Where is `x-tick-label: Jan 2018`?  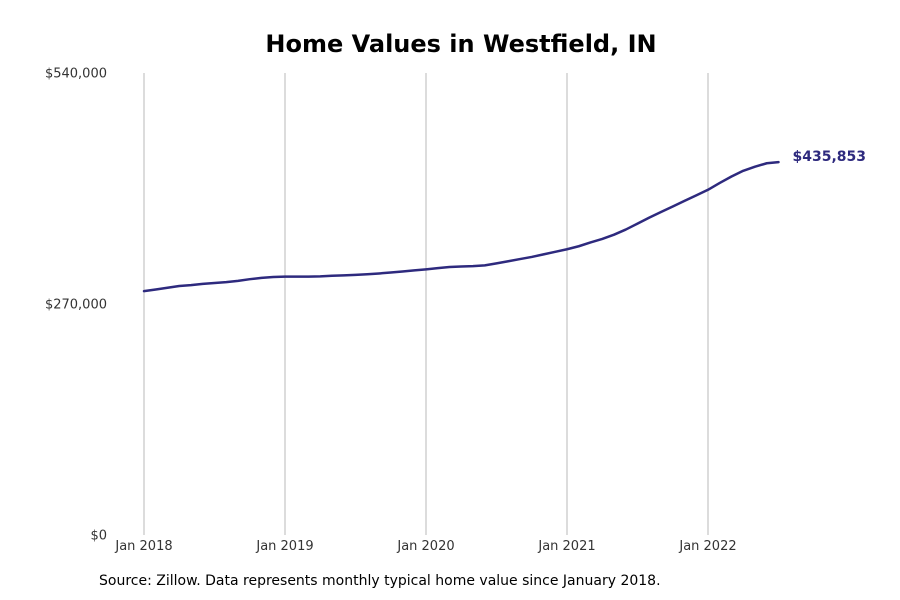
x-tick-label: Jan 2018 is located at coordinates (143, 546).